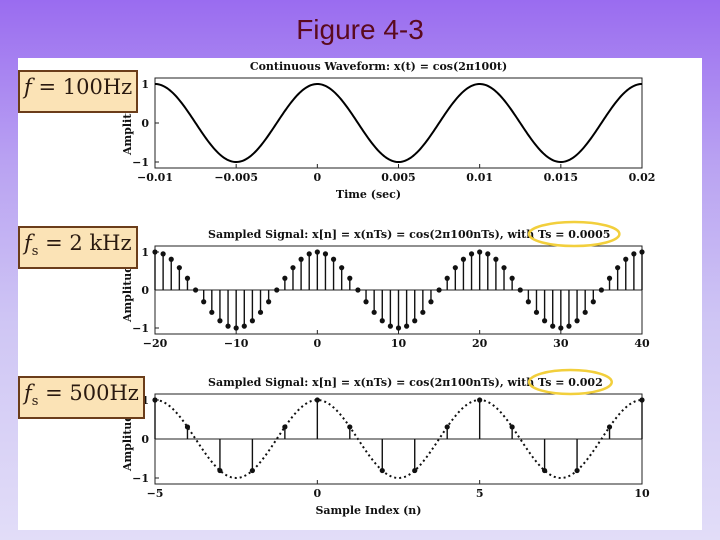  Describe the element at coordinates (155, 343) in the screenshot. I see `x-tick-label: −20` at that location.